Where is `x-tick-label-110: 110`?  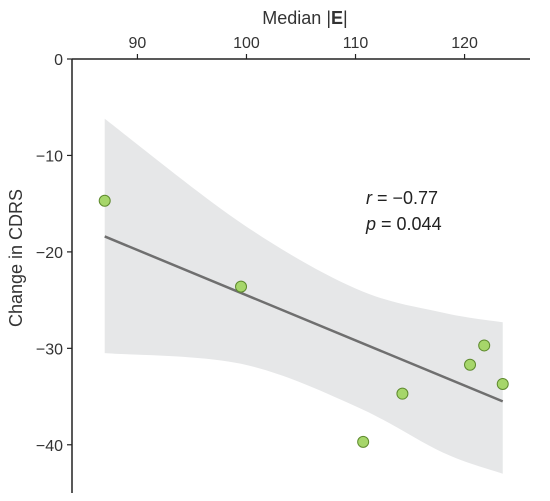
x-tick-label-110: 110 is located at coordinates (356, 43).